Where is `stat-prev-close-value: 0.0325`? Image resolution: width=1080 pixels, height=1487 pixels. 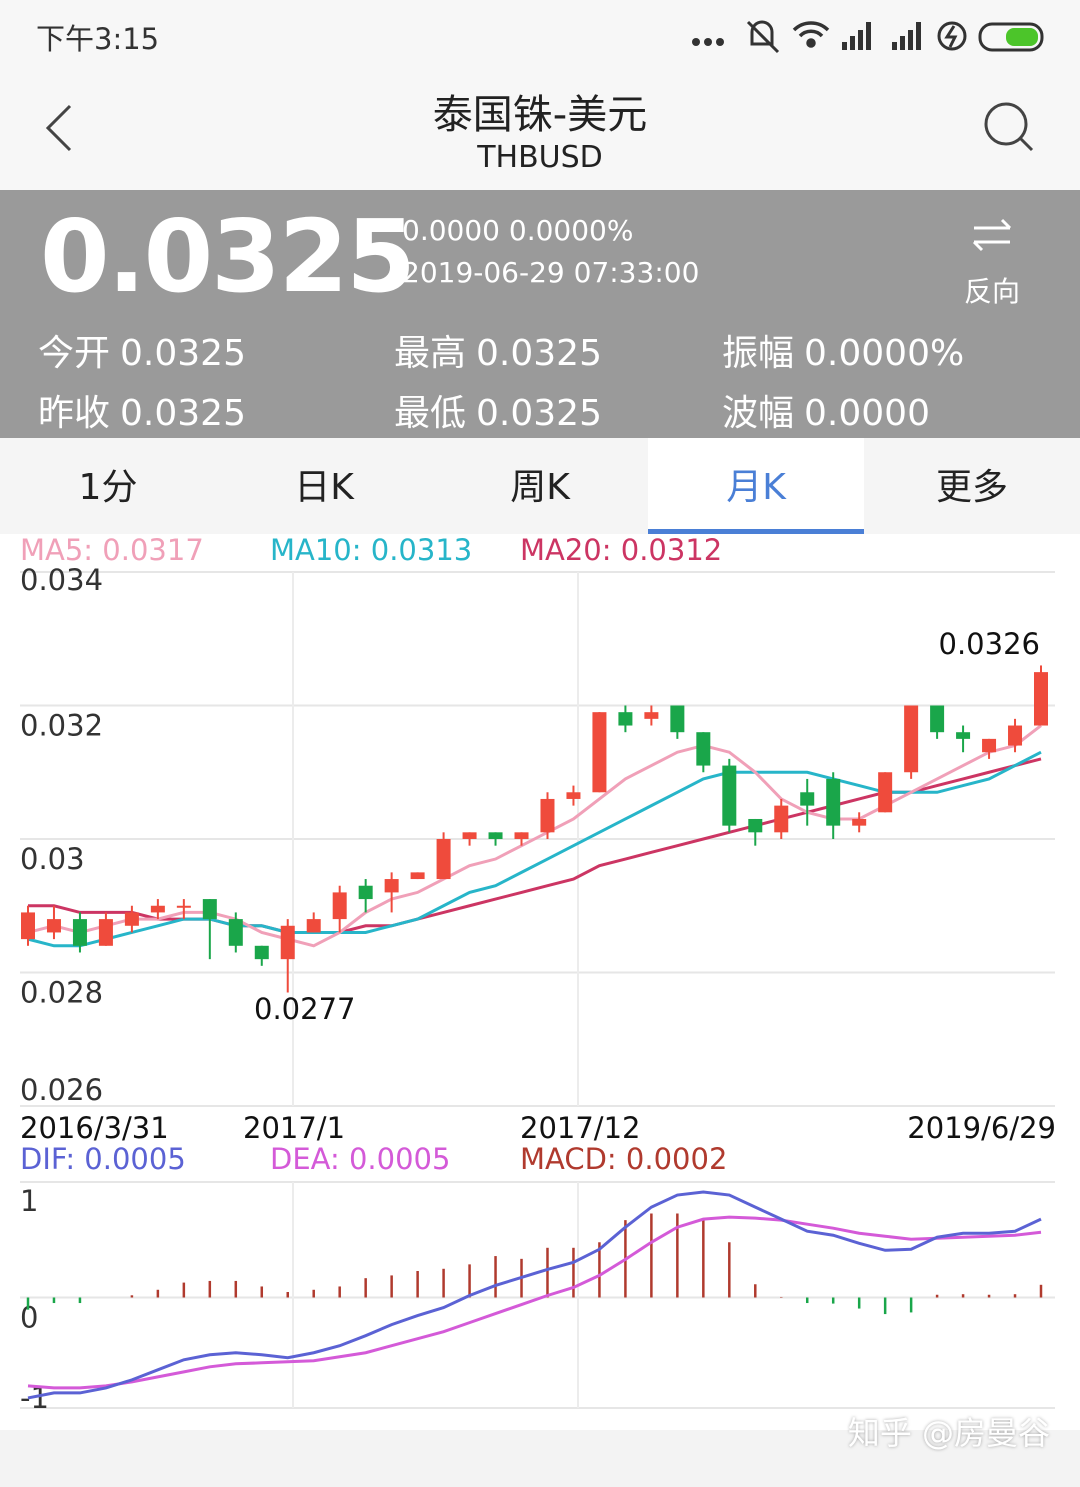 stat-prev-close-value: 0.0325 is located at coordinates (183, 413).